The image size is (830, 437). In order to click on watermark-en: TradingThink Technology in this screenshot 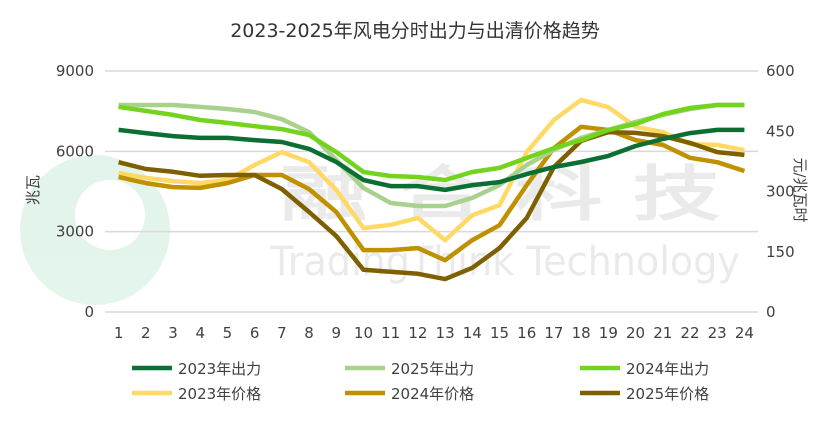, I will do `click(504, 262)`.